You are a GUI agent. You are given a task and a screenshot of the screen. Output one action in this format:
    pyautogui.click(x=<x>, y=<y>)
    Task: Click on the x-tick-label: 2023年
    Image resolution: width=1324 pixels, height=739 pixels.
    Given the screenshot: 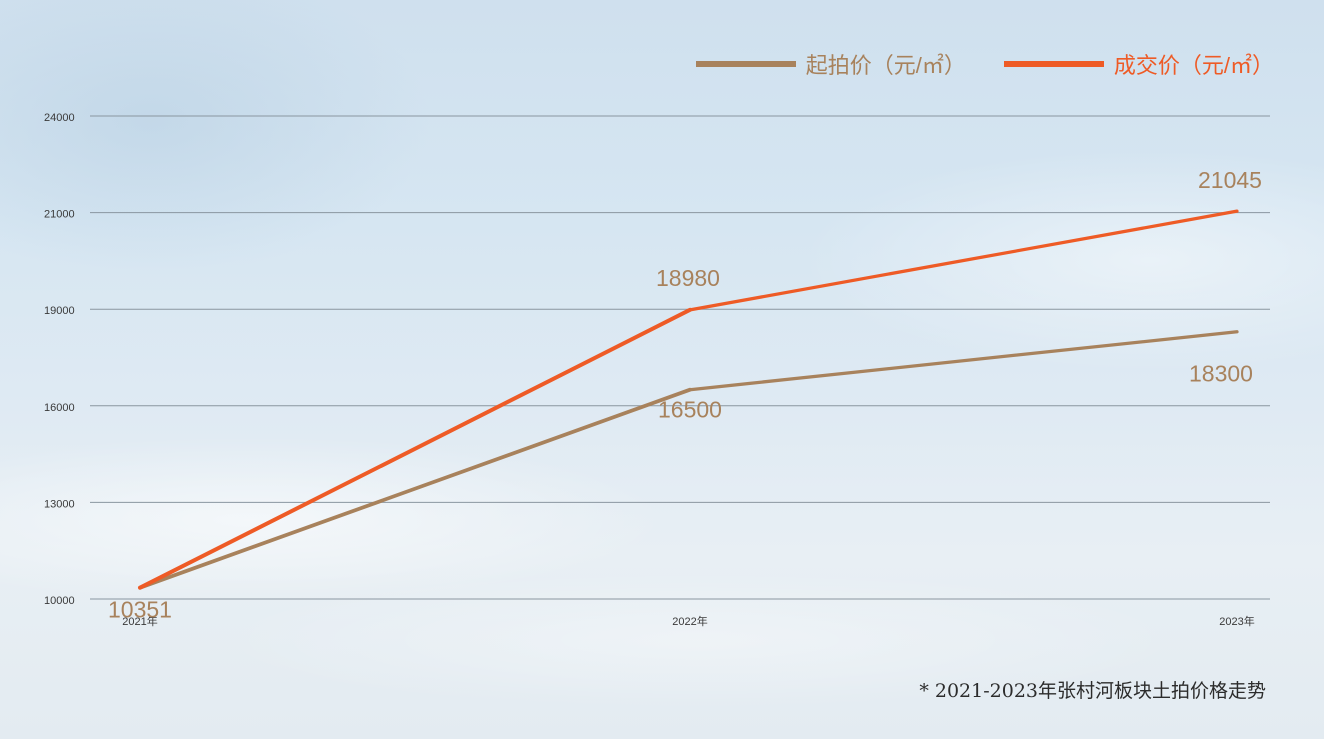 What is the action you would take?
    pyautogui.click(x=1236, y=621)
    